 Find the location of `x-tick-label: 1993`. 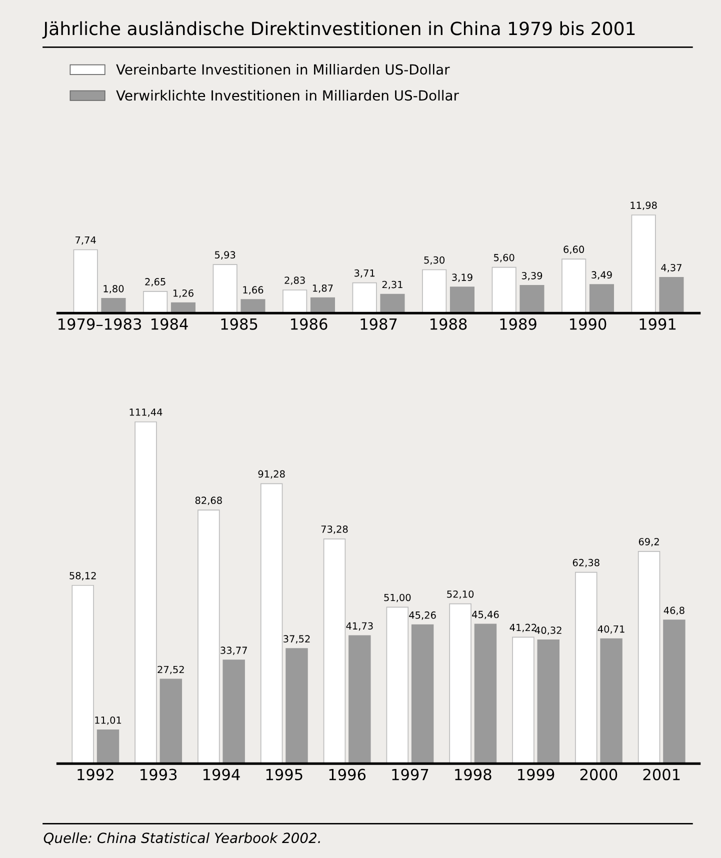

x-tick-label: 1993 is located at coordinates (158, 774).